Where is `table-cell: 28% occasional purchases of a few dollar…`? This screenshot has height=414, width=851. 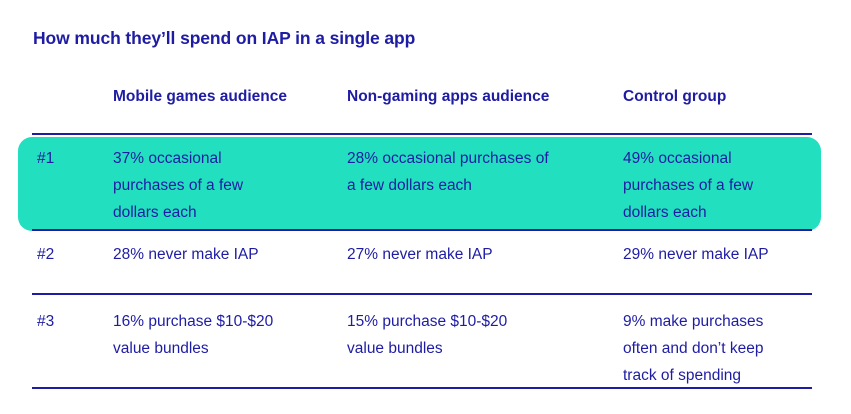
table-cell: 28% occasional purchases of a few dollar… is located at coordinates (448, 172).